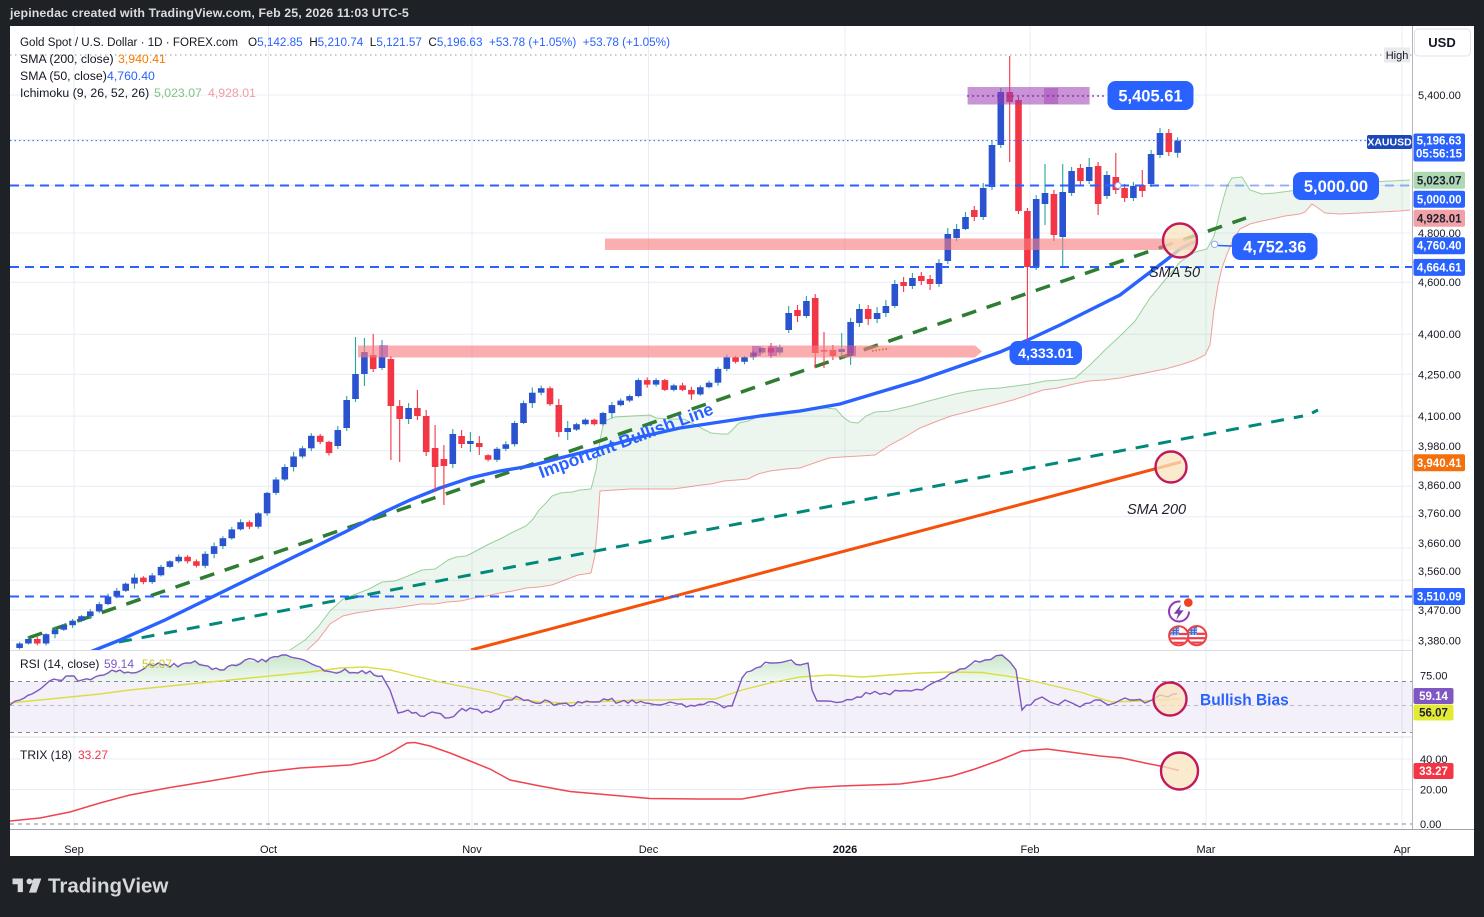 This screenshot has height=917, width=1484. I want to click on svg-text: TradingView, so click(108, 886).